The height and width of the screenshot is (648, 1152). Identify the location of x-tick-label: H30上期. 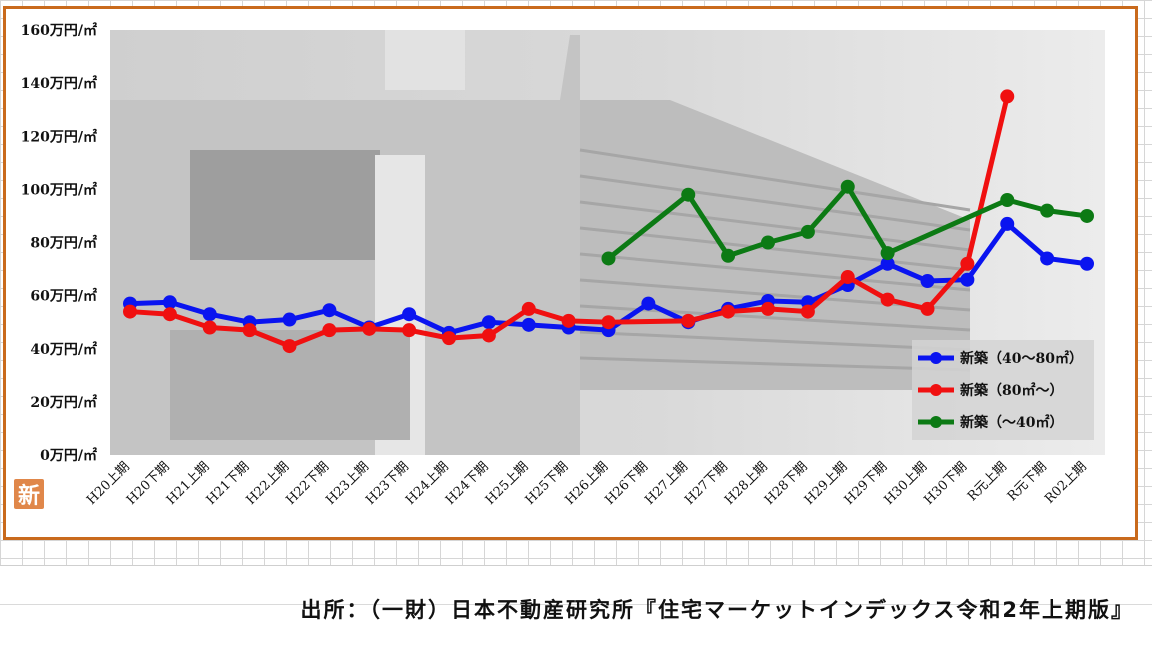
(906, 483).